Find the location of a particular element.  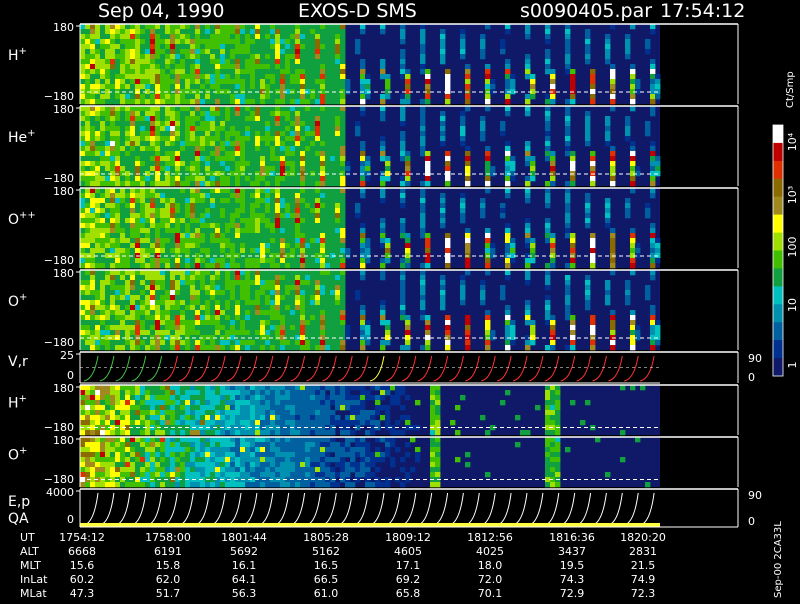

ytick-bottom-label: −180 is located at coordinates (59, 178).